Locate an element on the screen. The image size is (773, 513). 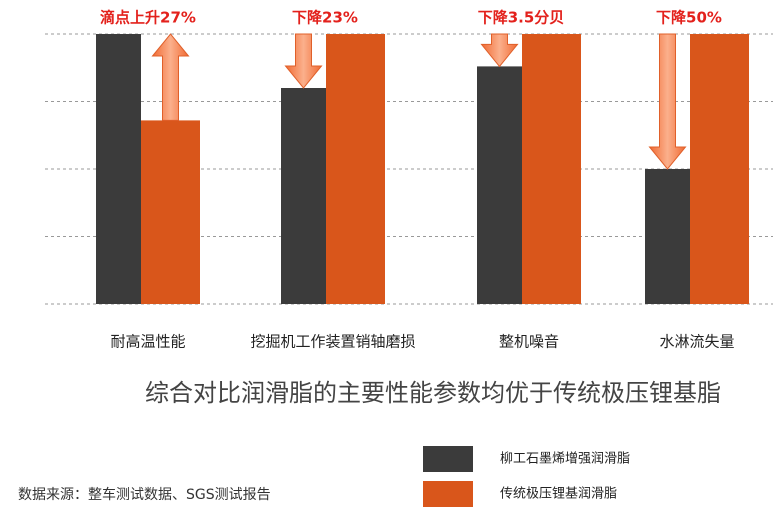
annotation: 下降50% is located at coordinates (689, 18).